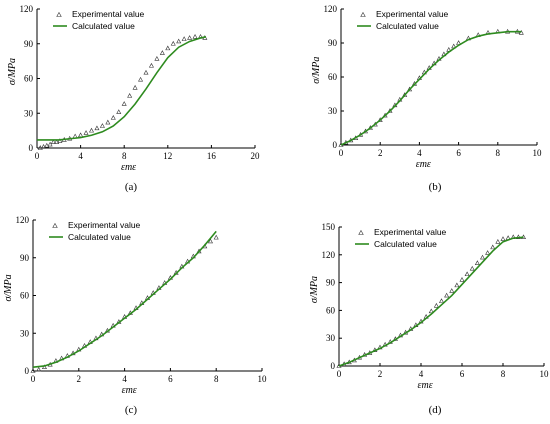 The height and width of the screenshot is (424, 550). I want to click on x-tick-label: 20, so click(256, 156).